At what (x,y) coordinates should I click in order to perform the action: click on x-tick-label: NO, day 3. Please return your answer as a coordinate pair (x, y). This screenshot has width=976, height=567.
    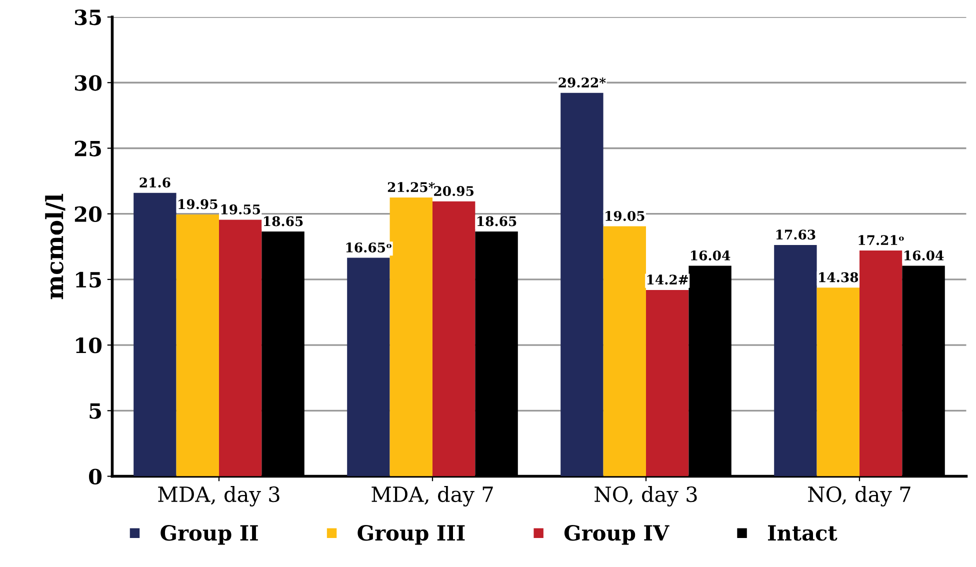
    Looking at the image, I should click on (645, 496).